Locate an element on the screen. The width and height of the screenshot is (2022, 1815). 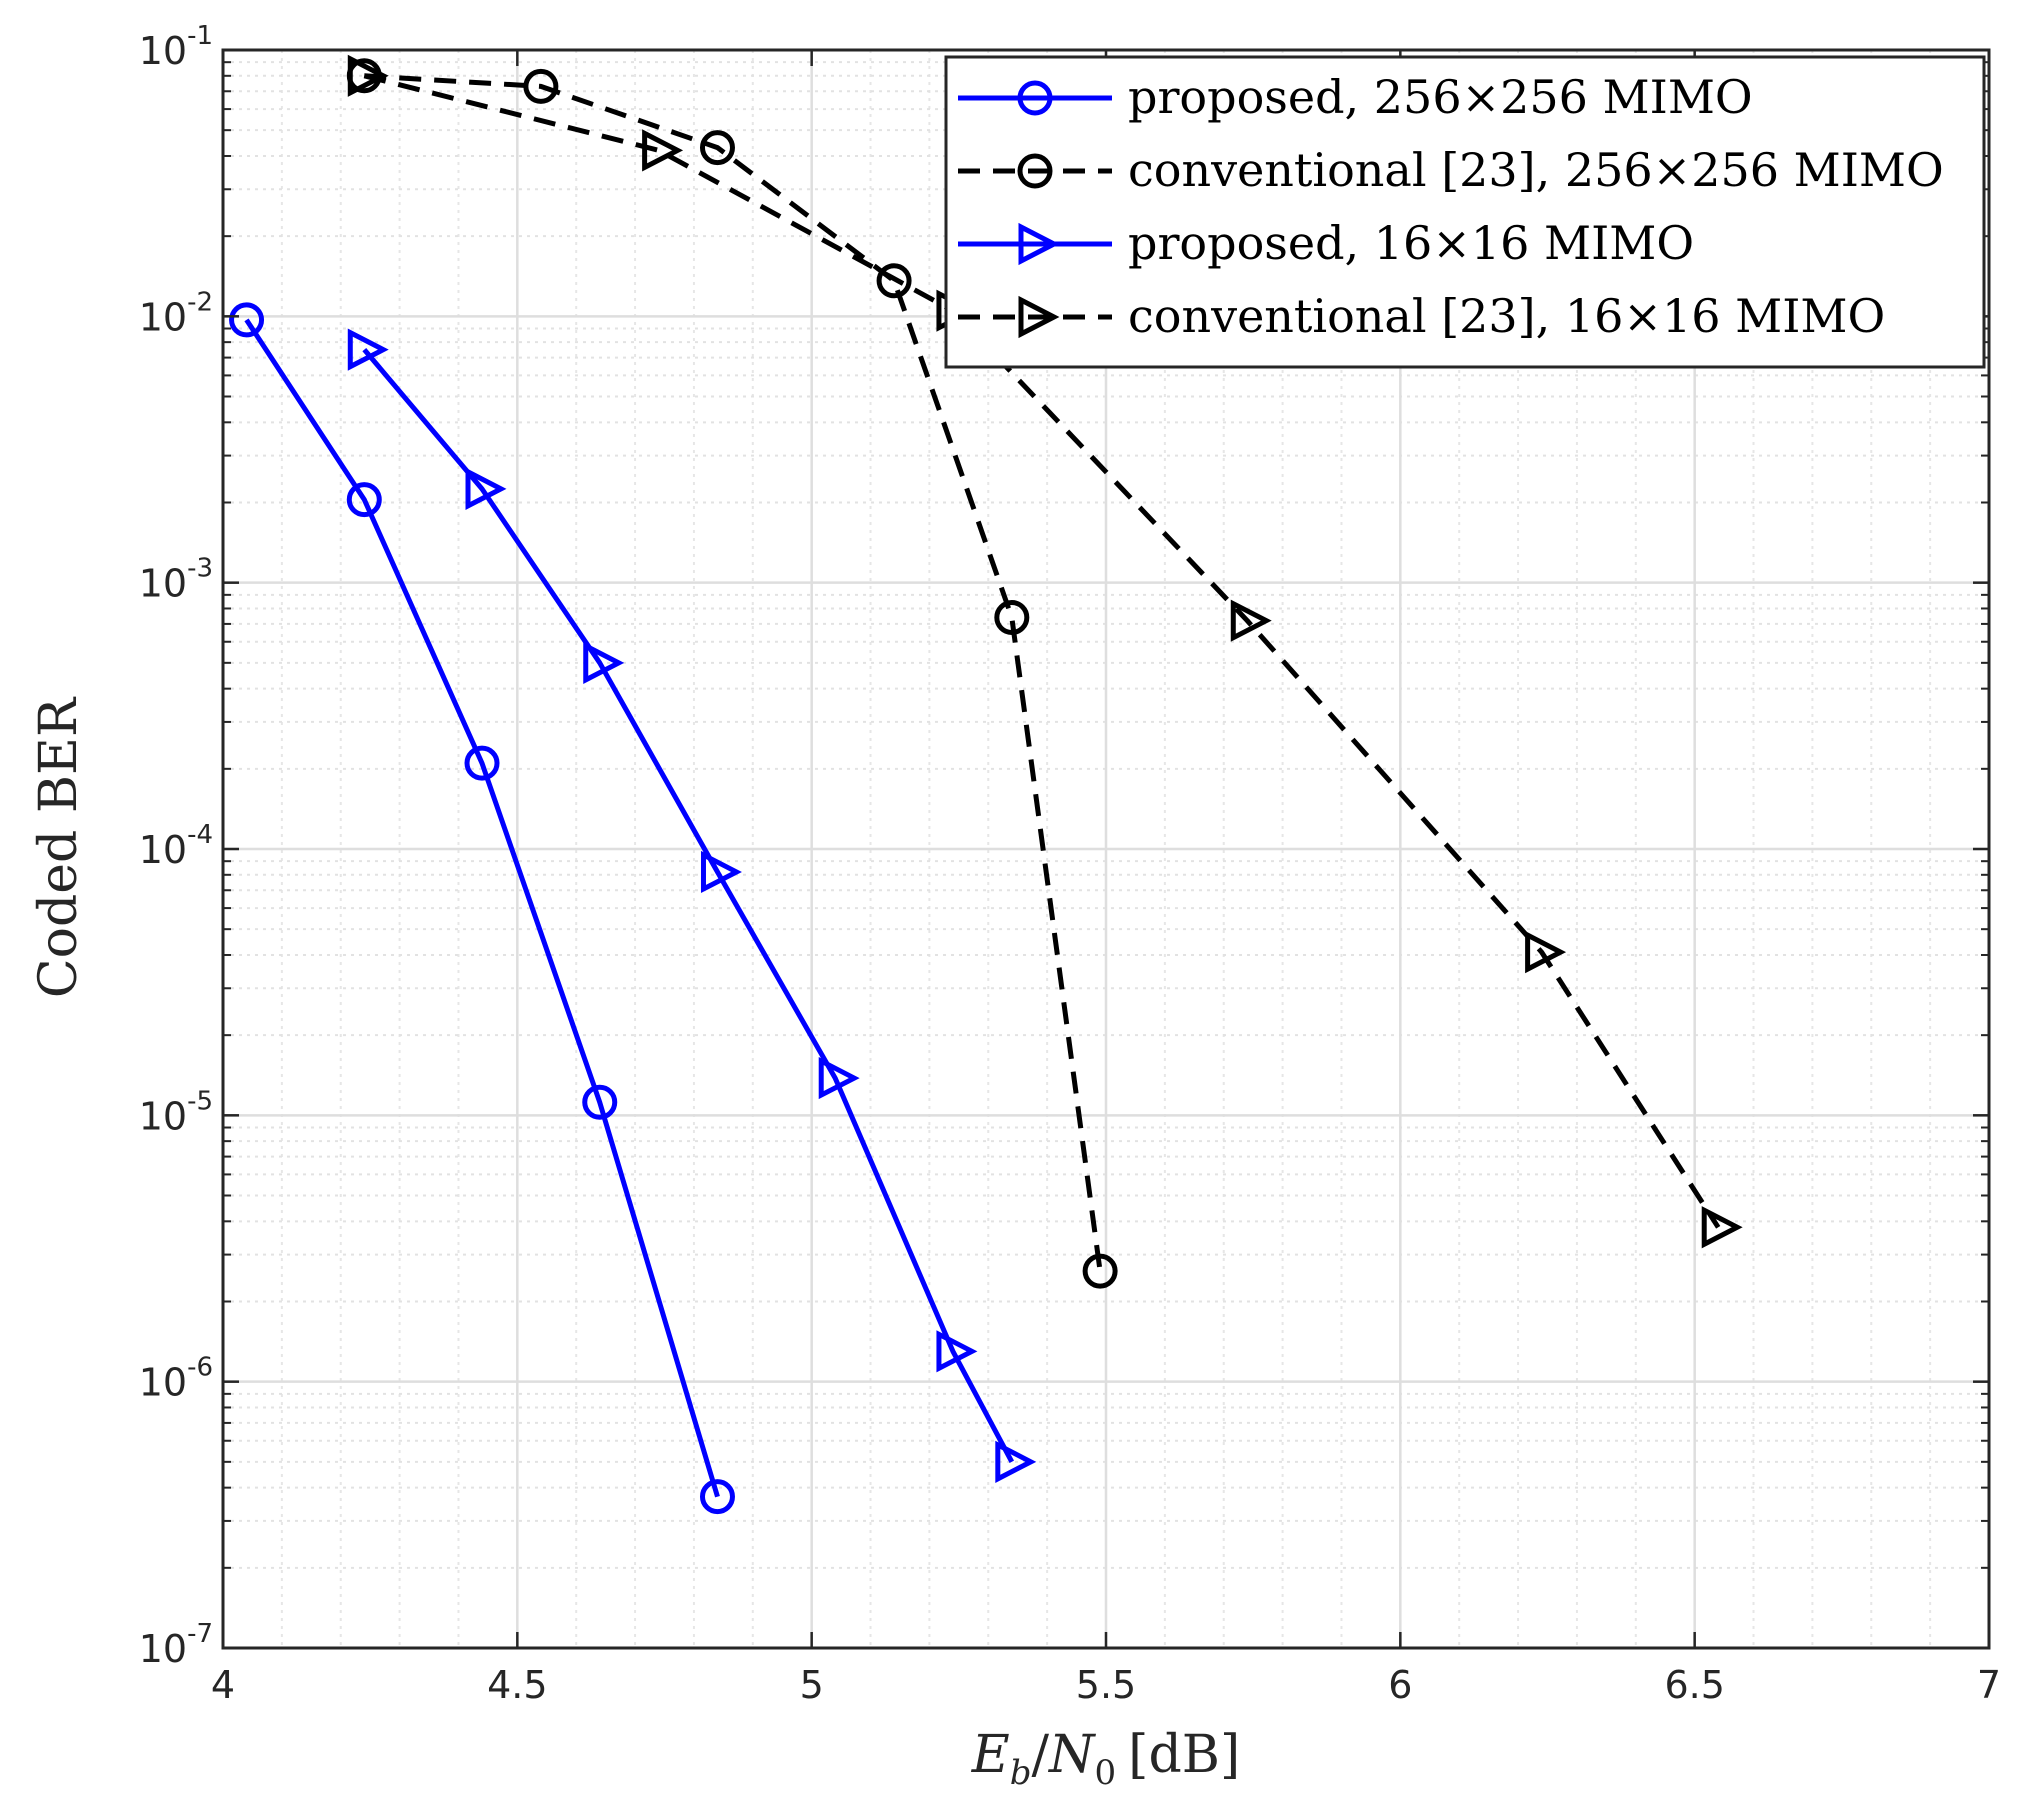
x-label-unit: [dB] is located at coordinates (1184, 1755).